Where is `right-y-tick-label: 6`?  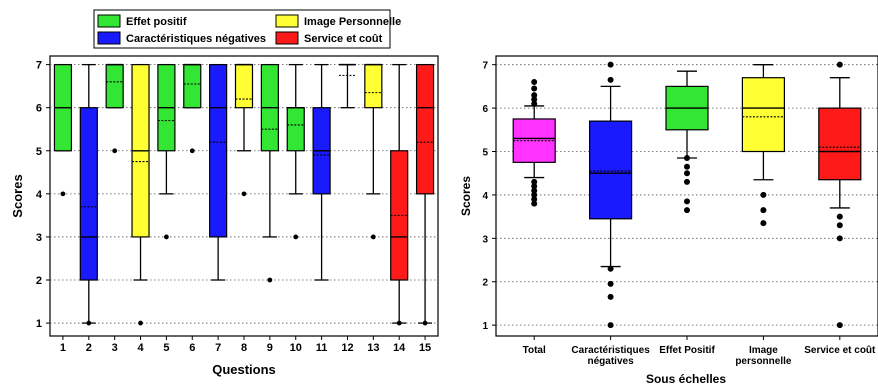
right-y-tick-label: 6 is located at coordinates (485, 109).